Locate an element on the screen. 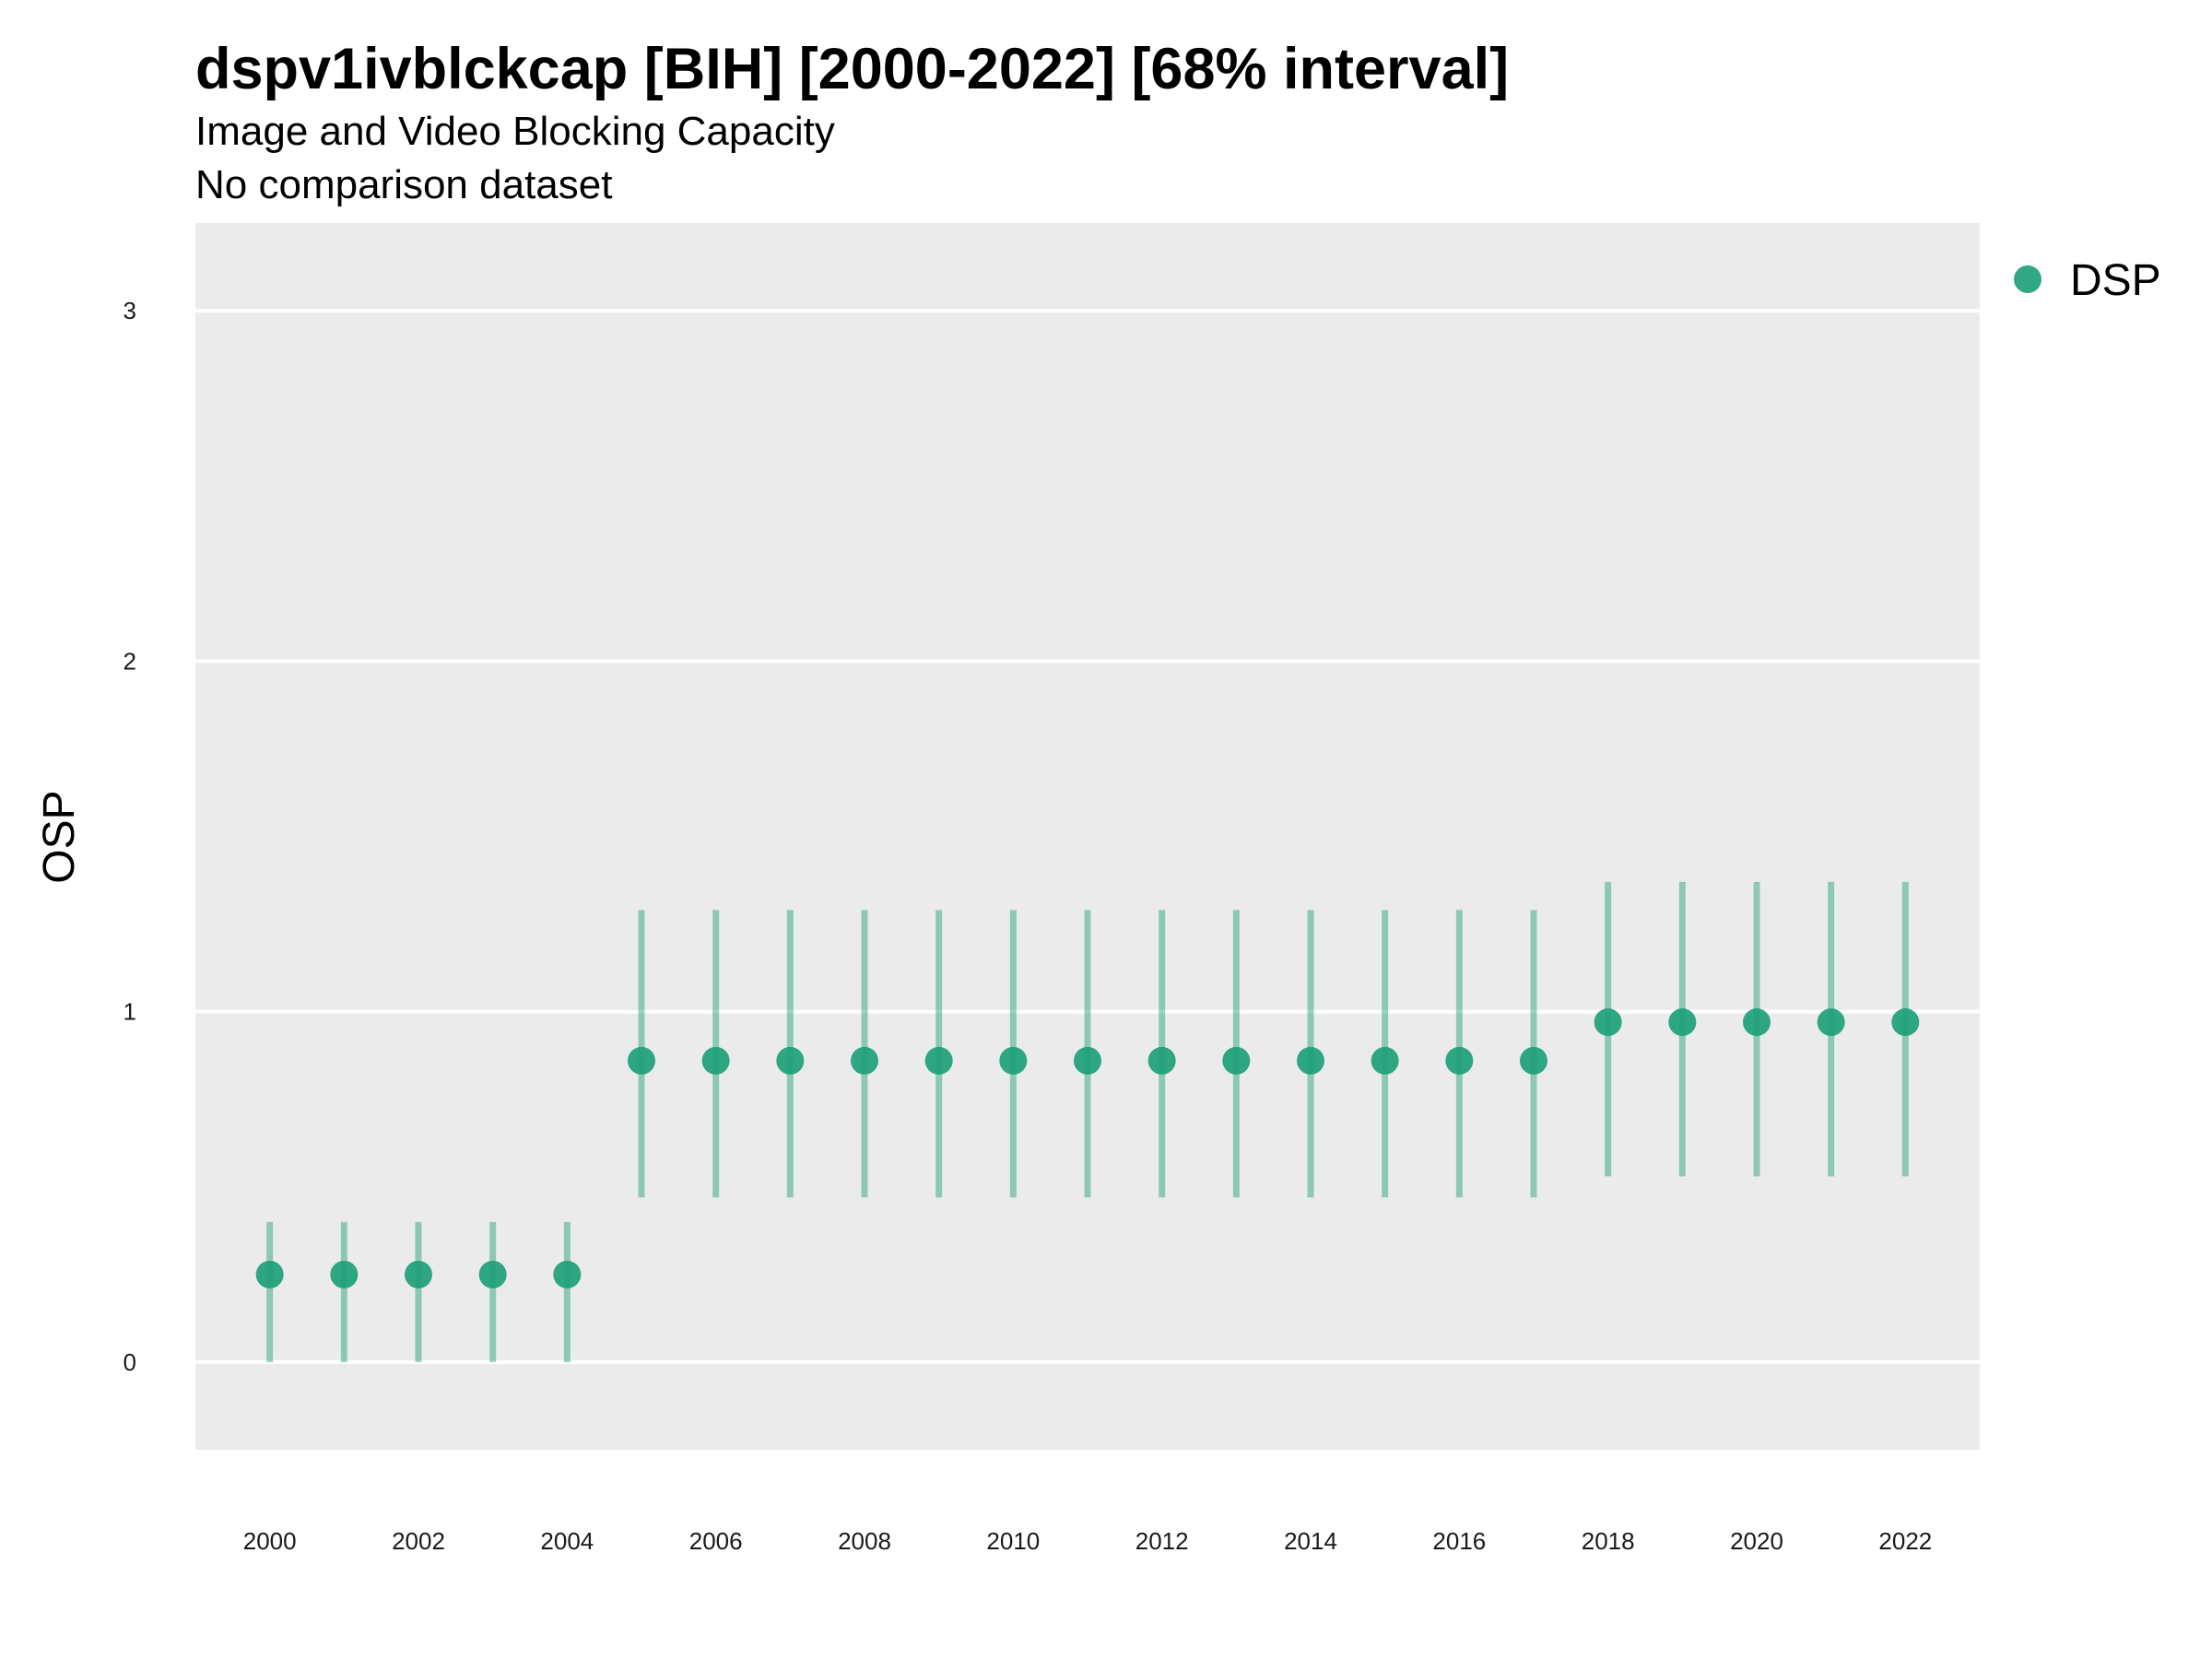 Image resolution: width=2212 pixels, height=1659 pixels. x-tick-label: 2002 is located at coordinates (418, 1541).